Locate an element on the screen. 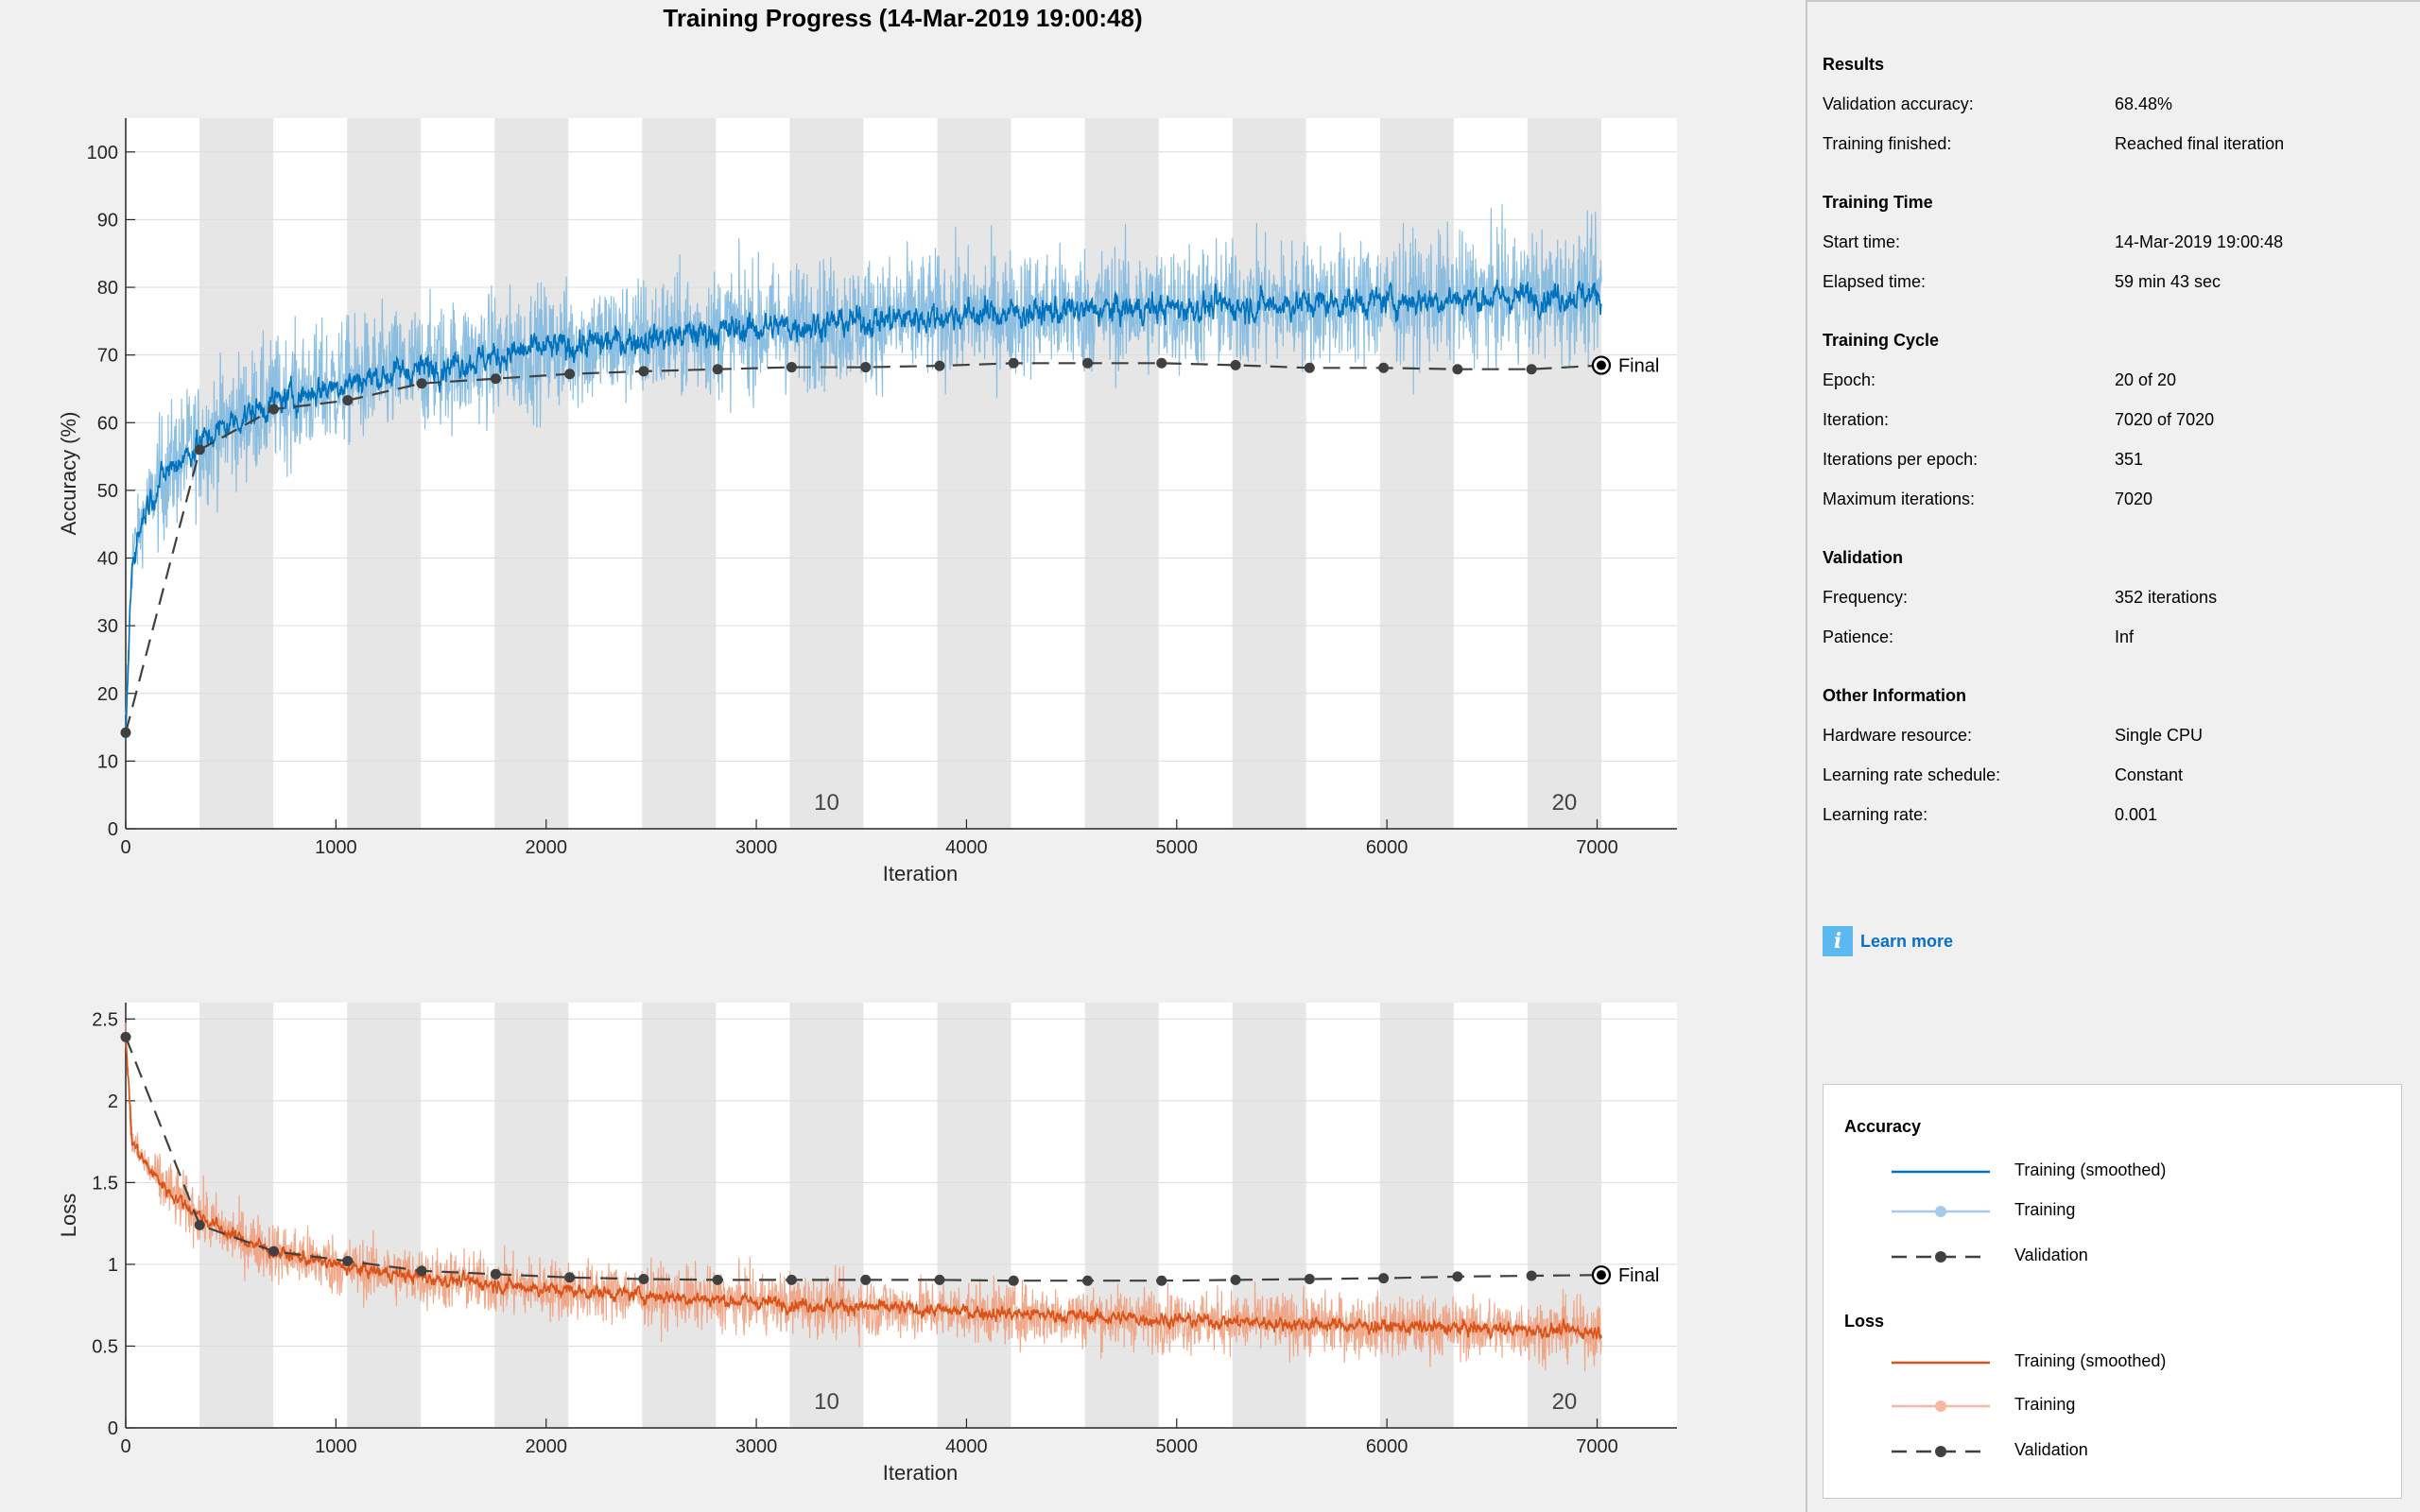 Image resolution: width=2420 pixels, height=1512 pixels. frequency-row: Frequency: 352 iterations is located at coordinates (2106, 599).